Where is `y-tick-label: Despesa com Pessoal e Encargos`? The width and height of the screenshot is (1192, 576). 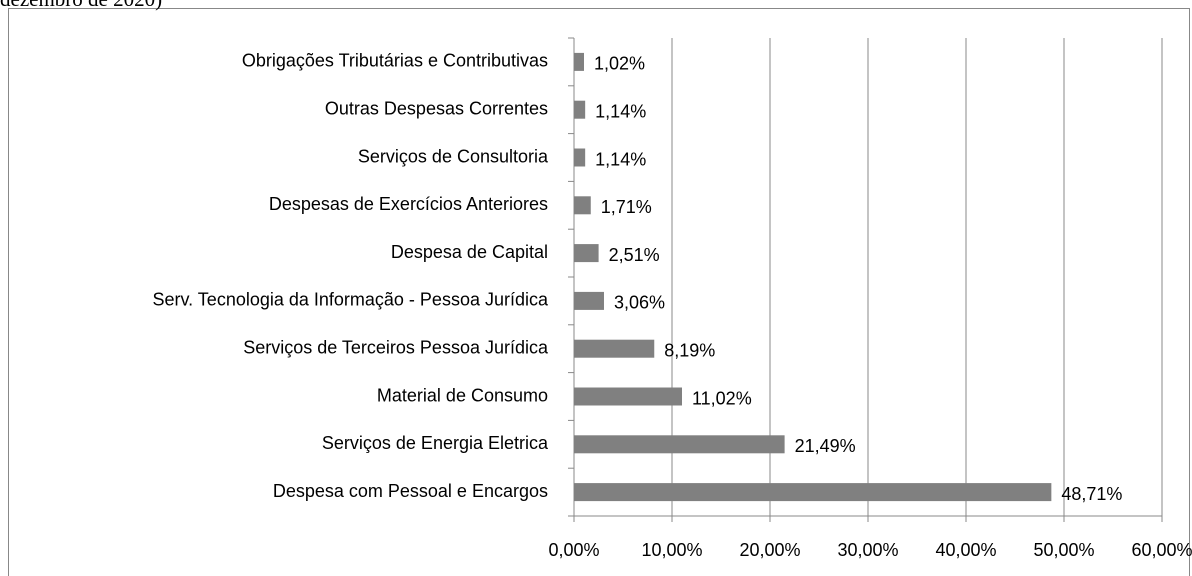 y-tick-label: Despesa com Pessoal e Encargos is located at coordinates (410, 491).